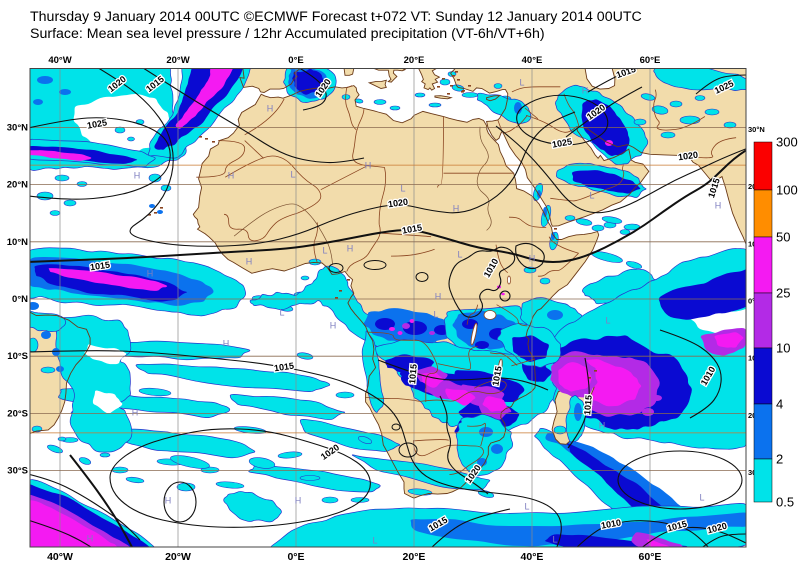  I want to click on svg-text: 20°S, so click(17, 413).